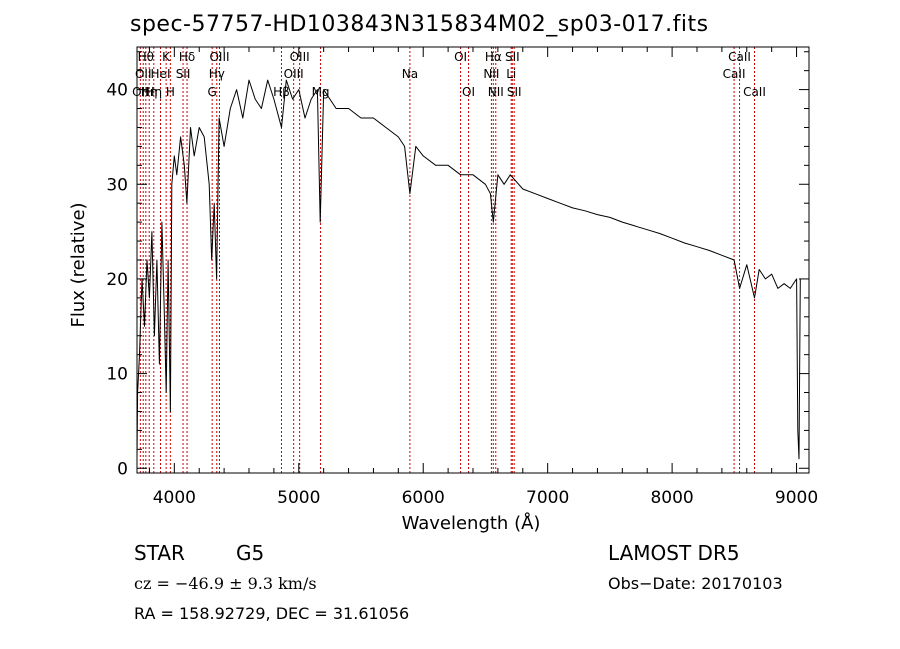 The height and width of the screenshot is (649, 900). I want to click on survey-label: LAMOST DR5, so click(674, 553).